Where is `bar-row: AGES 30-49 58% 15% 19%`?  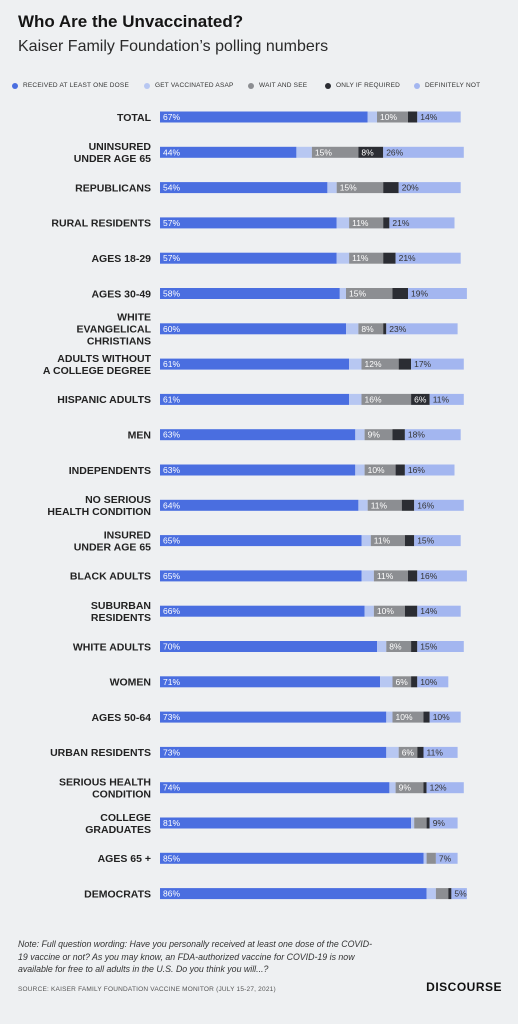 bar-row: AGES 30-49 58% 15% 19% is located at coordinates (279, 294).